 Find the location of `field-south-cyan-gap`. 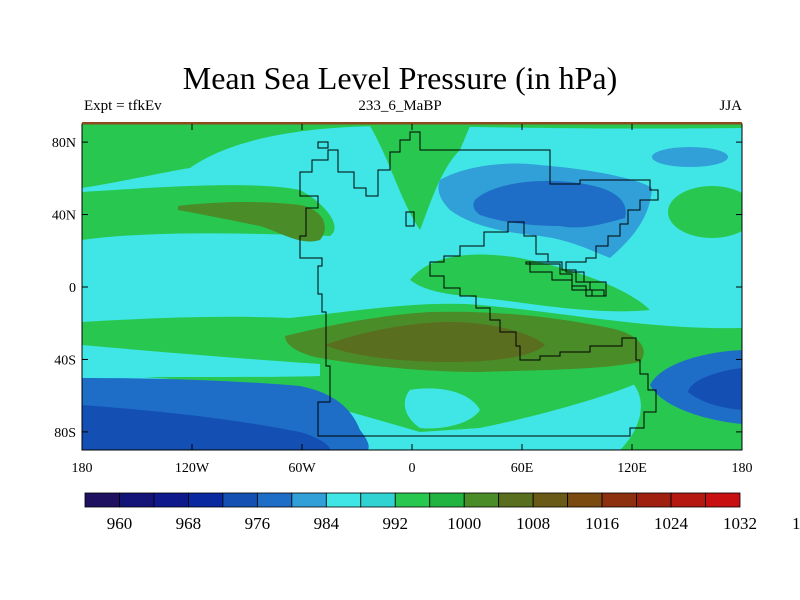

field-south-cyan-gap is located at coordinates (201, 361).